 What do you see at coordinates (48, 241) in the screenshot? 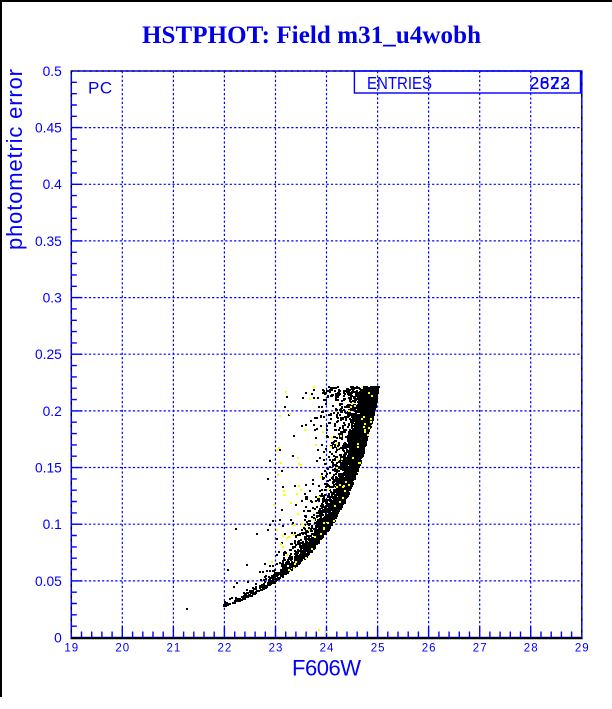
I see `svg-text: 0.35` at bounding box center [48, 241].